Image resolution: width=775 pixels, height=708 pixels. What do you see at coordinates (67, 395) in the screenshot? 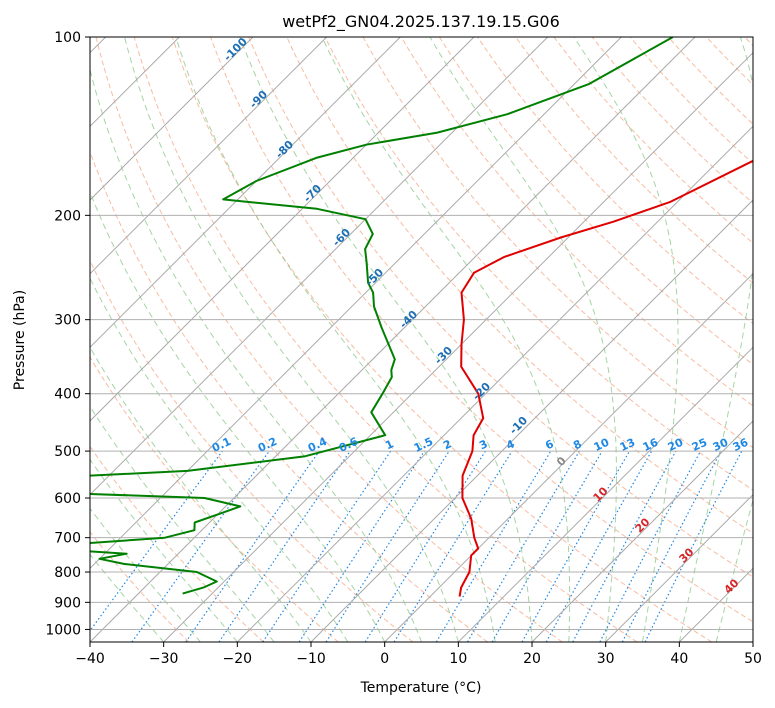
I see `y-tick-label: 400` at bounding box center [67, 395].